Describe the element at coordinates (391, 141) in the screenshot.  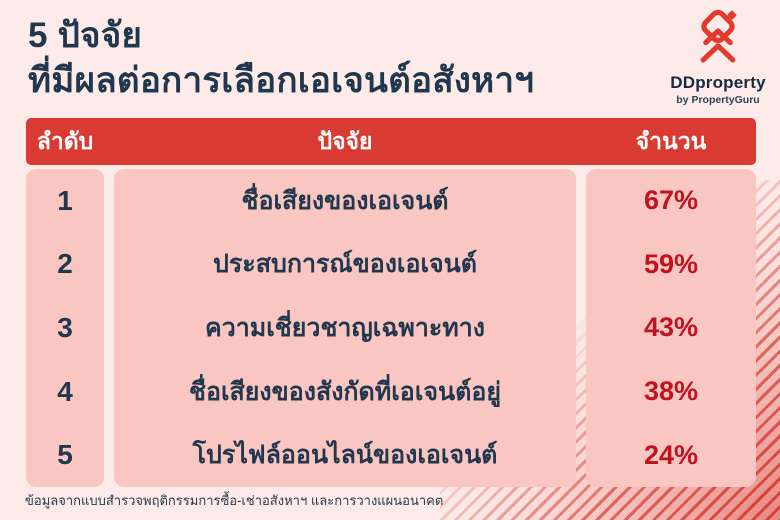
I see `table-header-row: ลำดับ ปัจจัย จำนวน` at that location.